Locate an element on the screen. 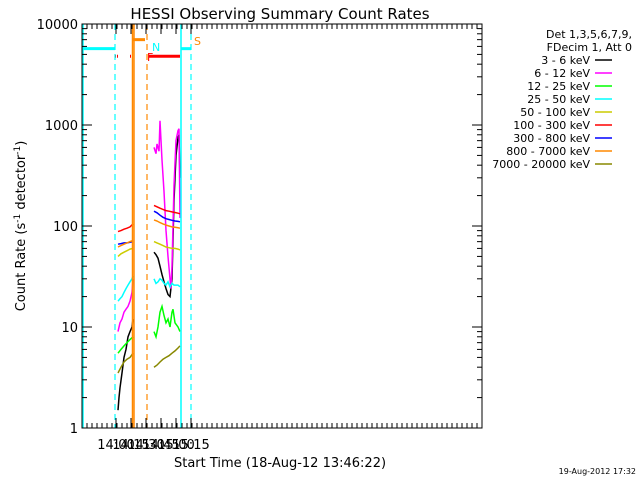  y-axis-label-sup2: -1 is located at coordinates (18, 150).